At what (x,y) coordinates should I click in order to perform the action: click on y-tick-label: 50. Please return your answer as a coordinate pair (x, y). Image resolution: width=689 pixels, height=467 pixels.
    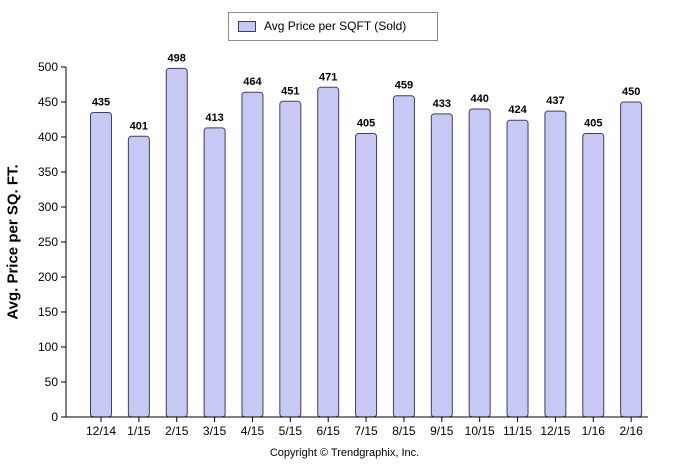
    Looking at the image, I should click on (52, 382).